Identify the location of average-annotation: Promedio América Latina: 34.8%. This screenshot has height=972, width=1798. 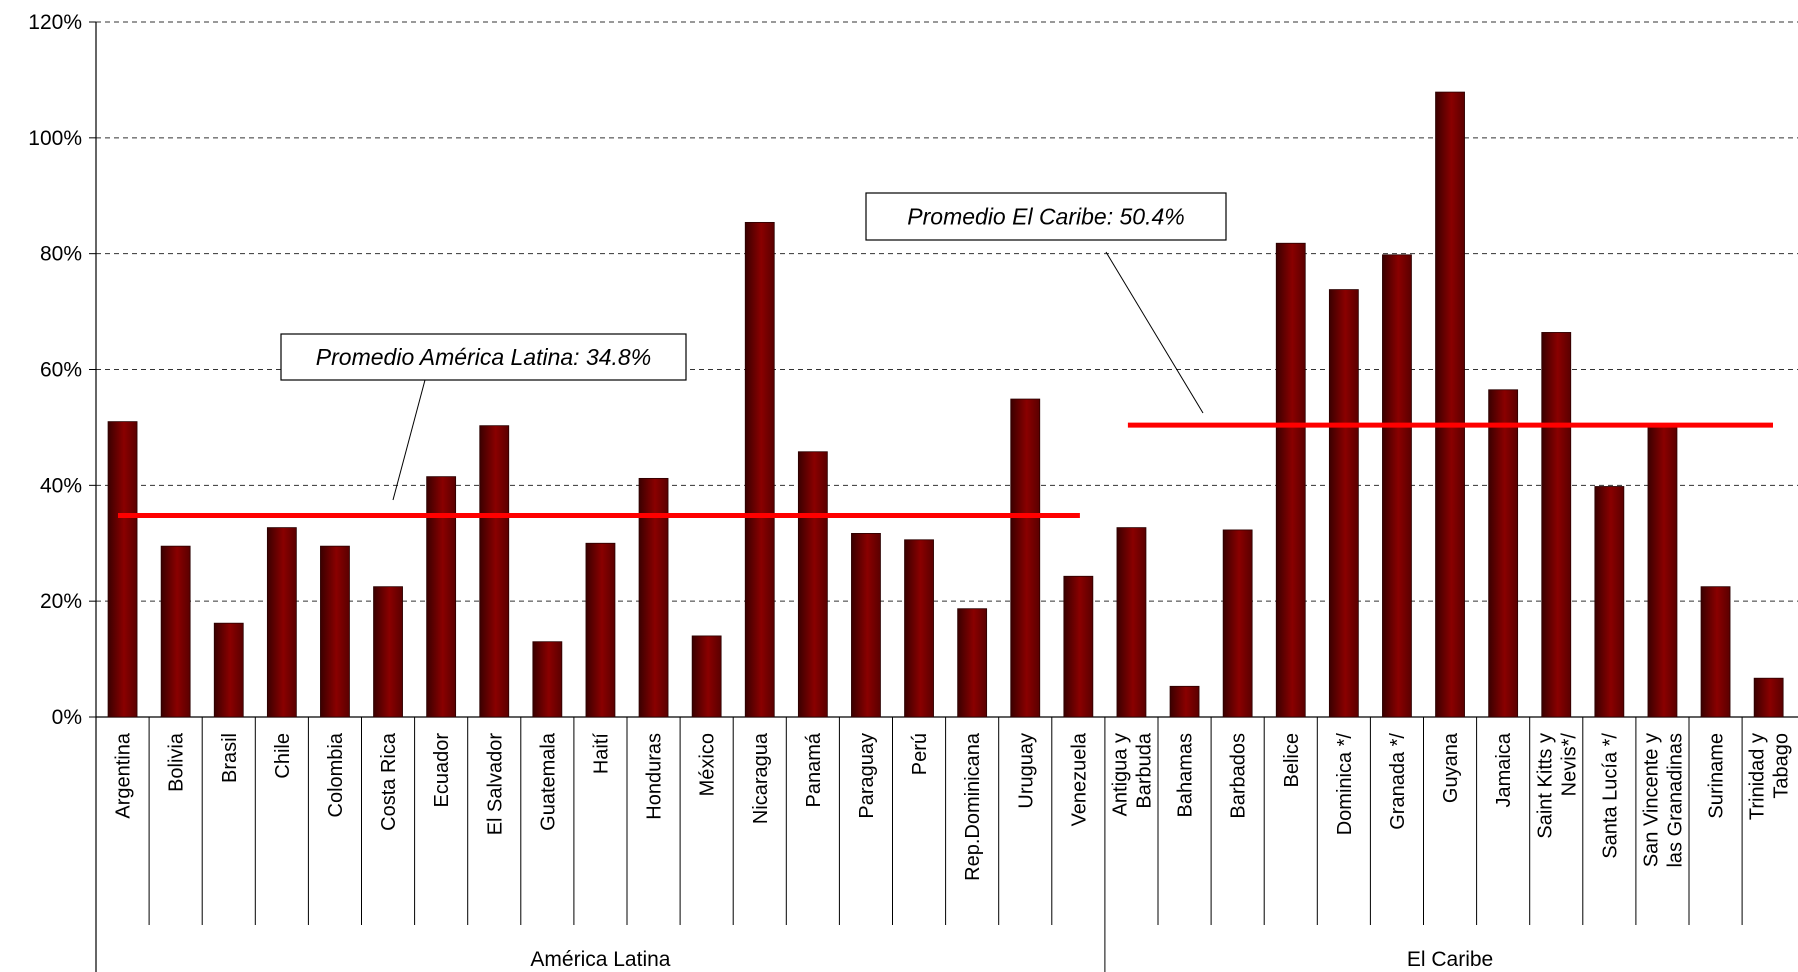
(483, 357).